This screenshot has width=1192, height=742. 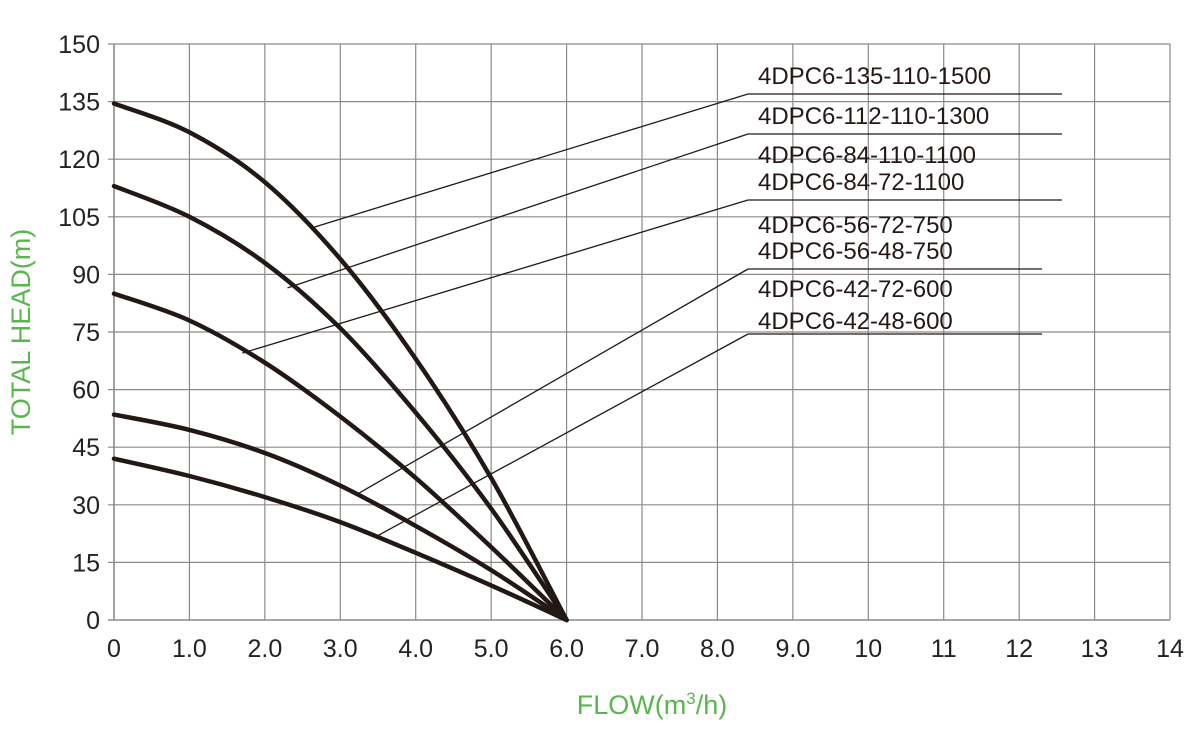 I want to click on y-tick-label: 30, so click(x=86, y=506).